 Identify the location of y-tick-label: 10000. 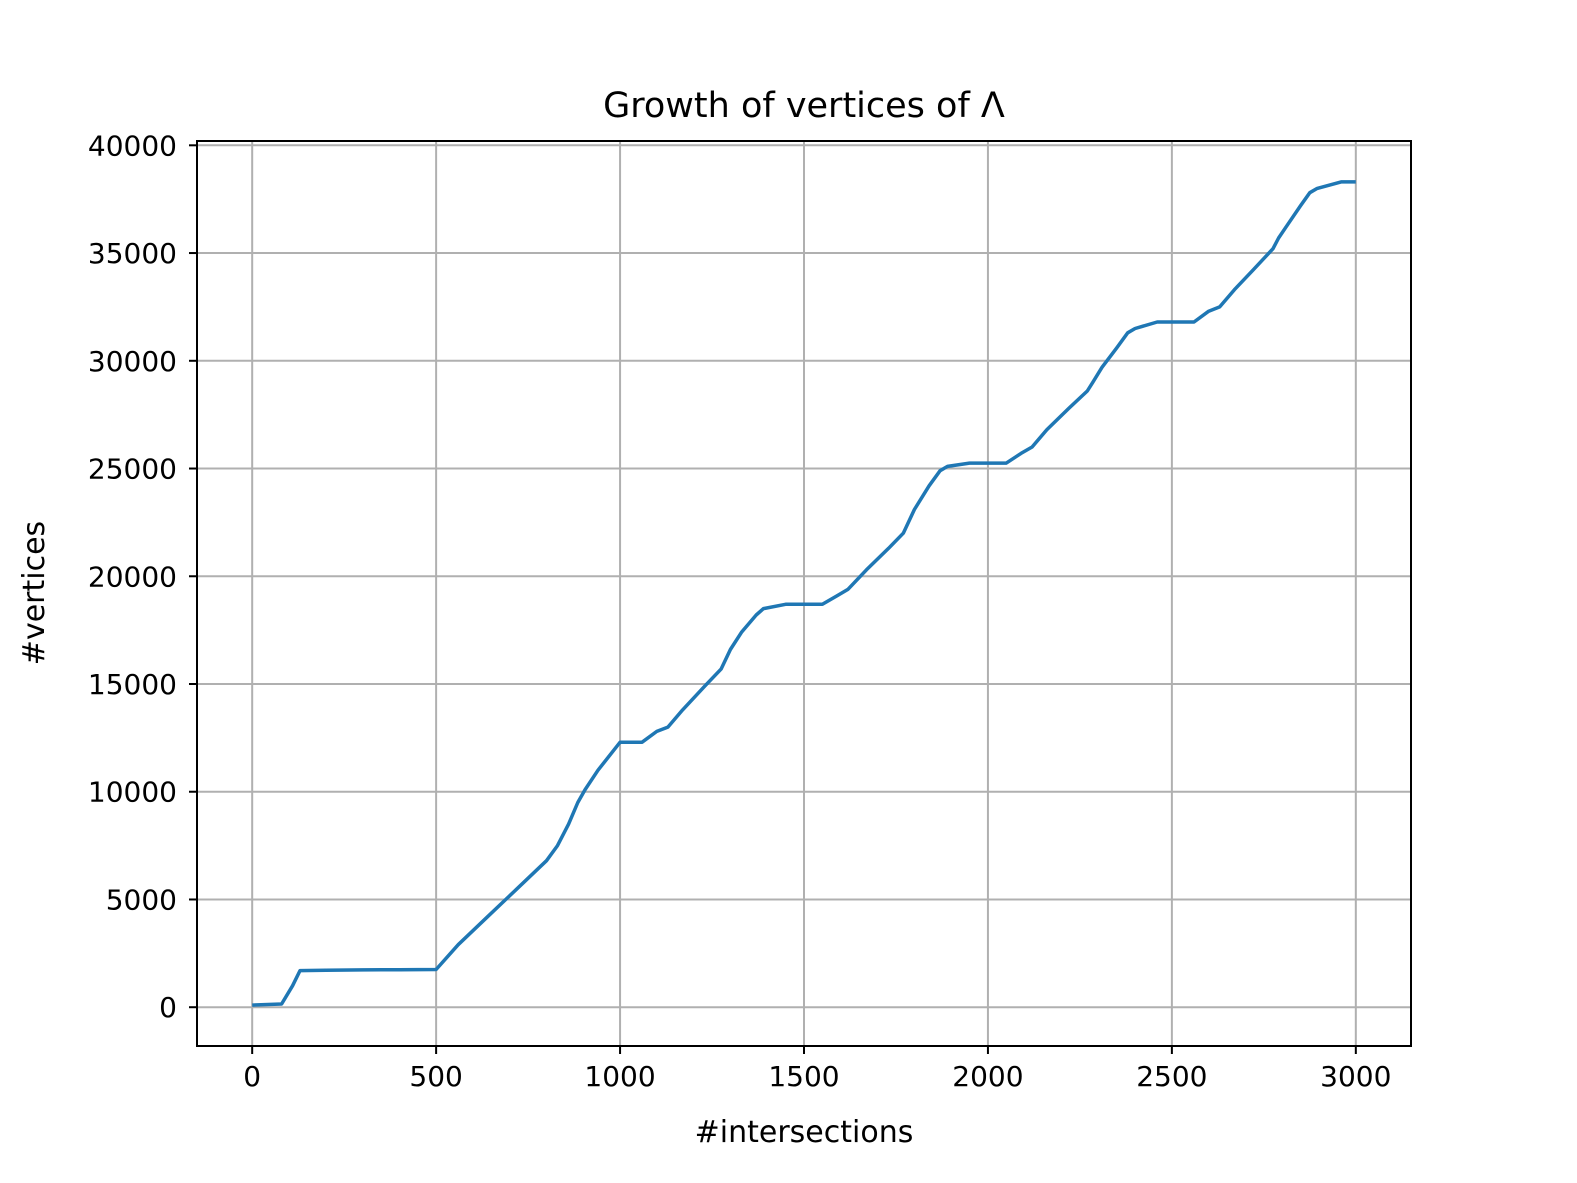
(132, 792).